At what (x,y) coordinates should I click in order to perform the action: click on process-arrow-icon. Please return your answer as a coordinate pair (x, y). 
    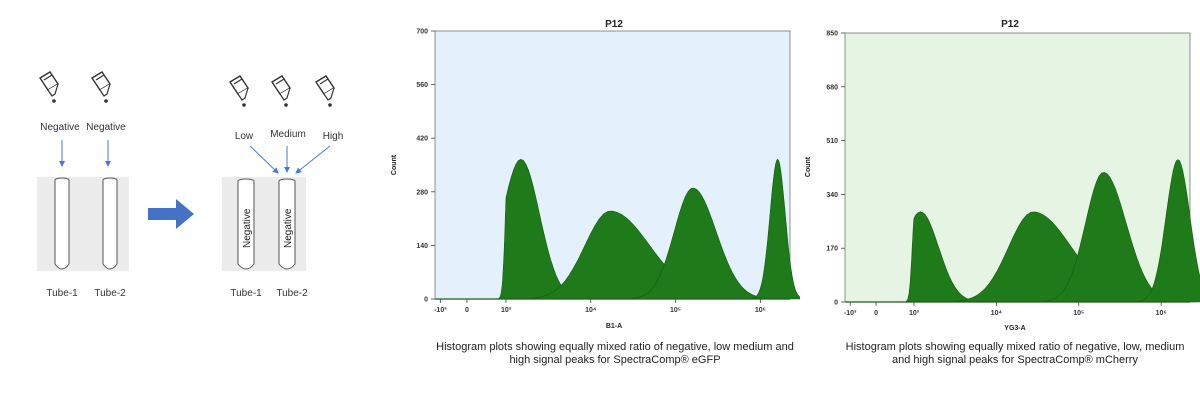
    Looking at the image, I should click on (171, 214).